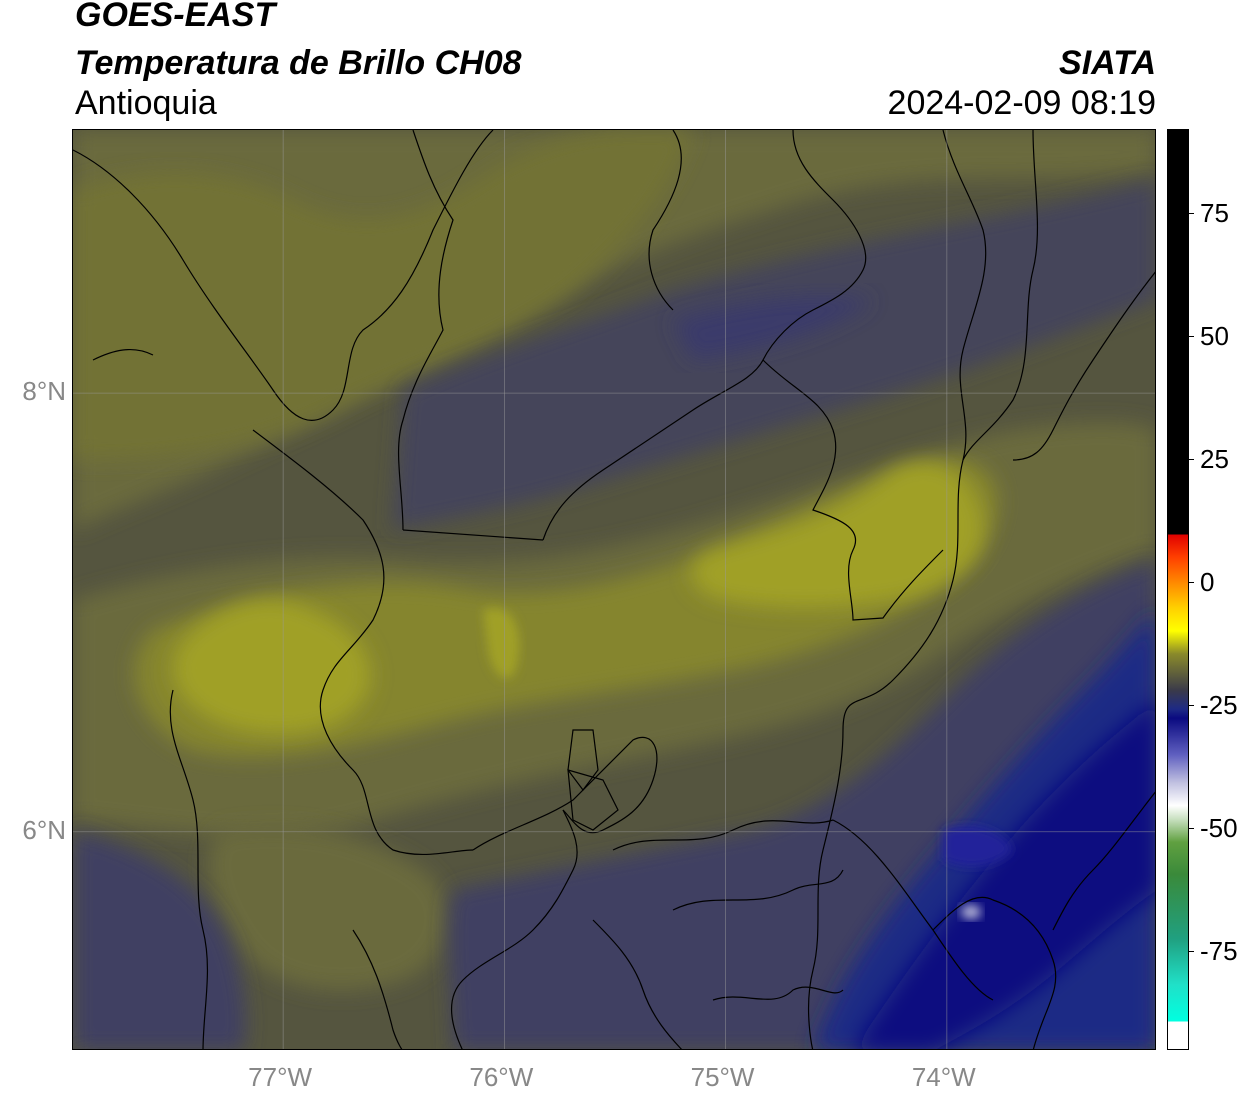 The height and width of the screenshot is (1099, 1252). What do you see at coordinates (978, 846) in the screenshot?
I see `field-cold-spot` at bounding box center [978, 846].